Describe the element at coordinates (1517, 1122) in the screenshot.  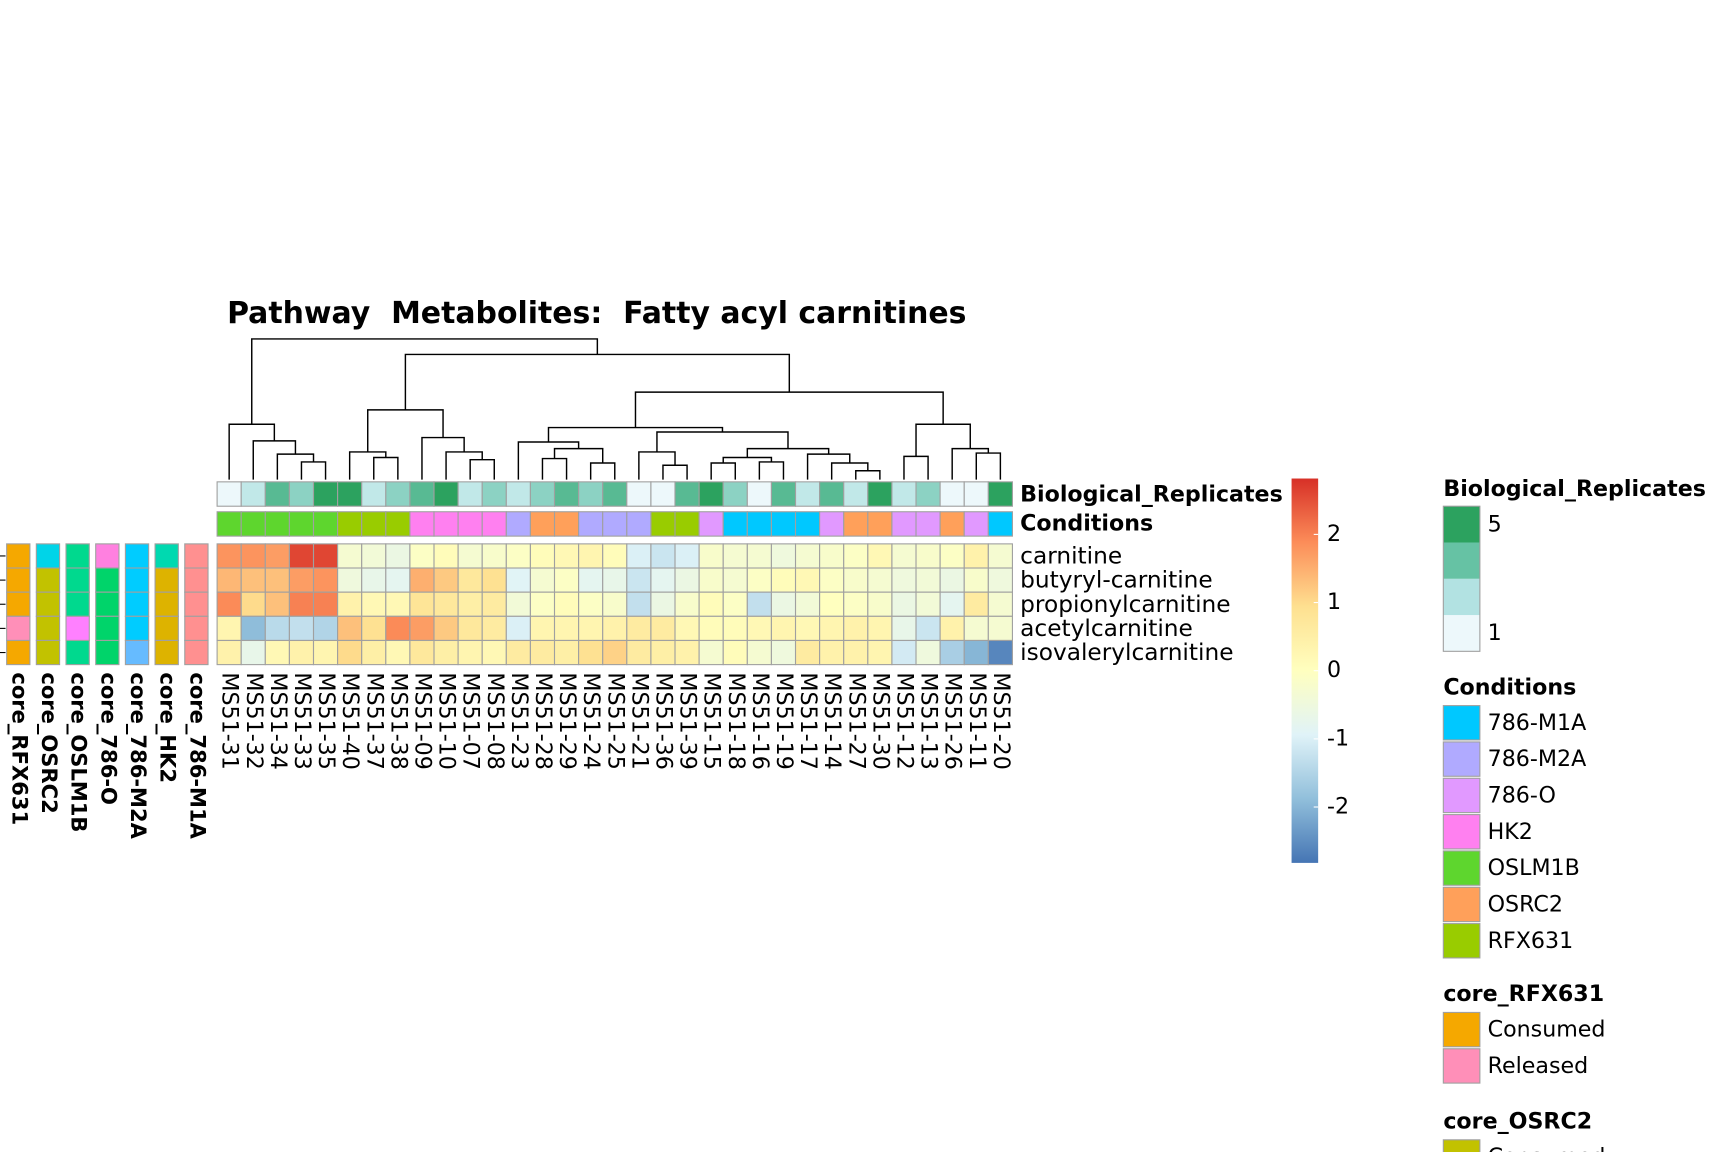
I see `legend-title: core_OSRC2` at that location.